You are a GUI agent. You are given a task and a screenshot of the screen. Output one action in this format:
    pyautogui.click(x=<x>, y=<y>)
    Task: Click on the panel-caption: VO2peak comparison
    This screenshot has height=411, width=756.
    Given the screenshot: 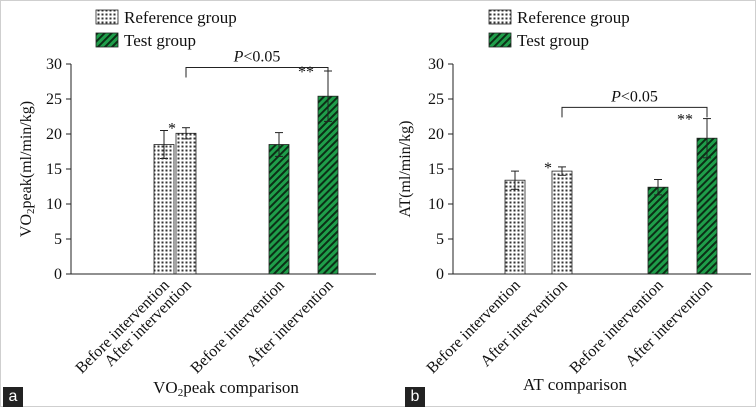 What is the action you would take?
    pyautogui.click(x=226, y=388)
    